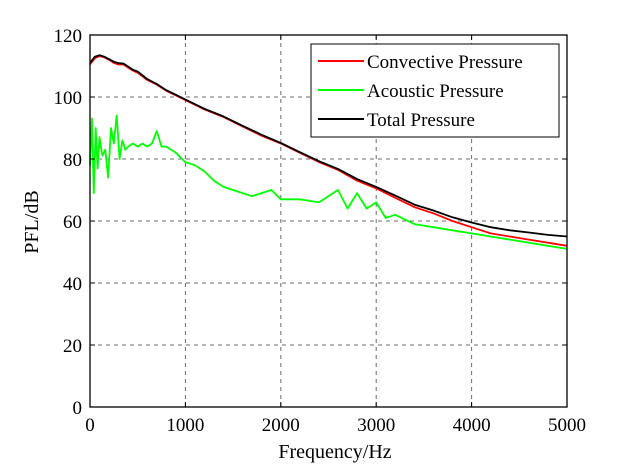 The image size is (633, 476). What do you see at coordinates (567, 425) in the screenshot?
I see `x-tick-label: 5000` at bounding box center [567, 425].